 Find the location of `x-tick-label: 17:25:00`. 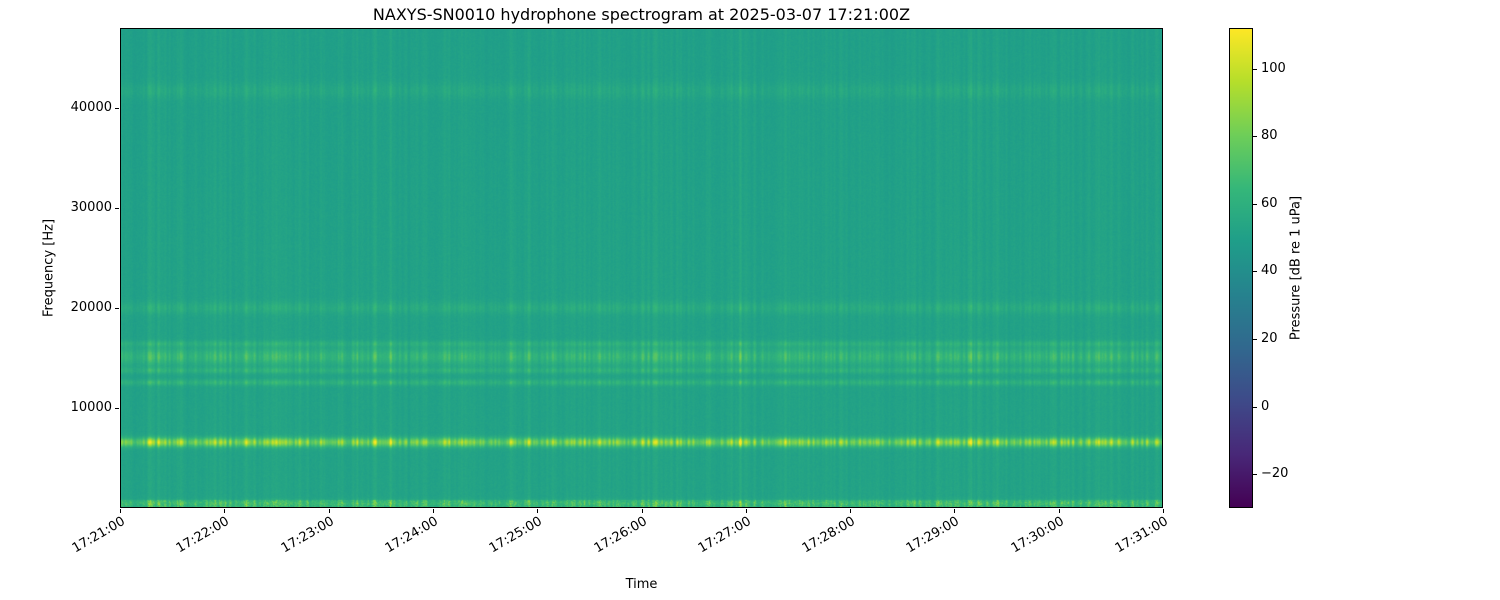

x-tick-label: 17:25:00 is located at coordinates (515, 535).